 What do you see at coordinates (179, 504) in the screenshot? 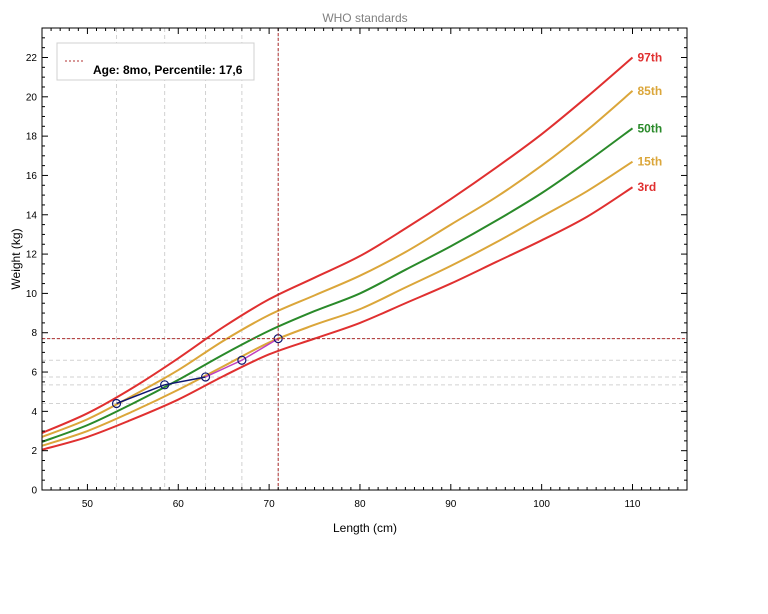
I see `x-tick-label: 60` at bounding box center [179, 504].